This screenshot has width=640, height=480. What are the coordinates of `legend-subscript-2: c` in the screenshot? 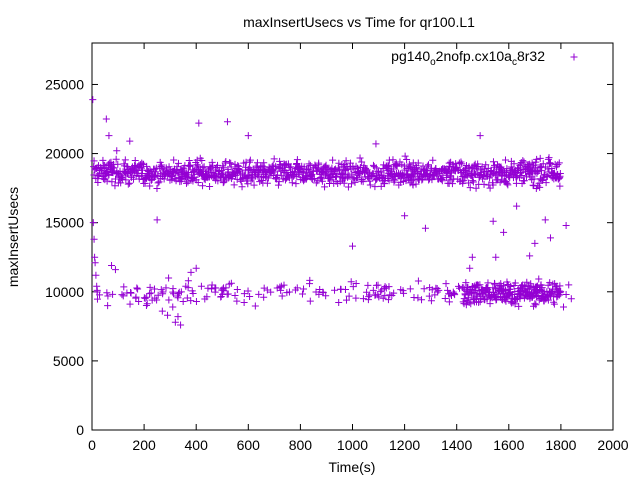 It's located at (514, 62).